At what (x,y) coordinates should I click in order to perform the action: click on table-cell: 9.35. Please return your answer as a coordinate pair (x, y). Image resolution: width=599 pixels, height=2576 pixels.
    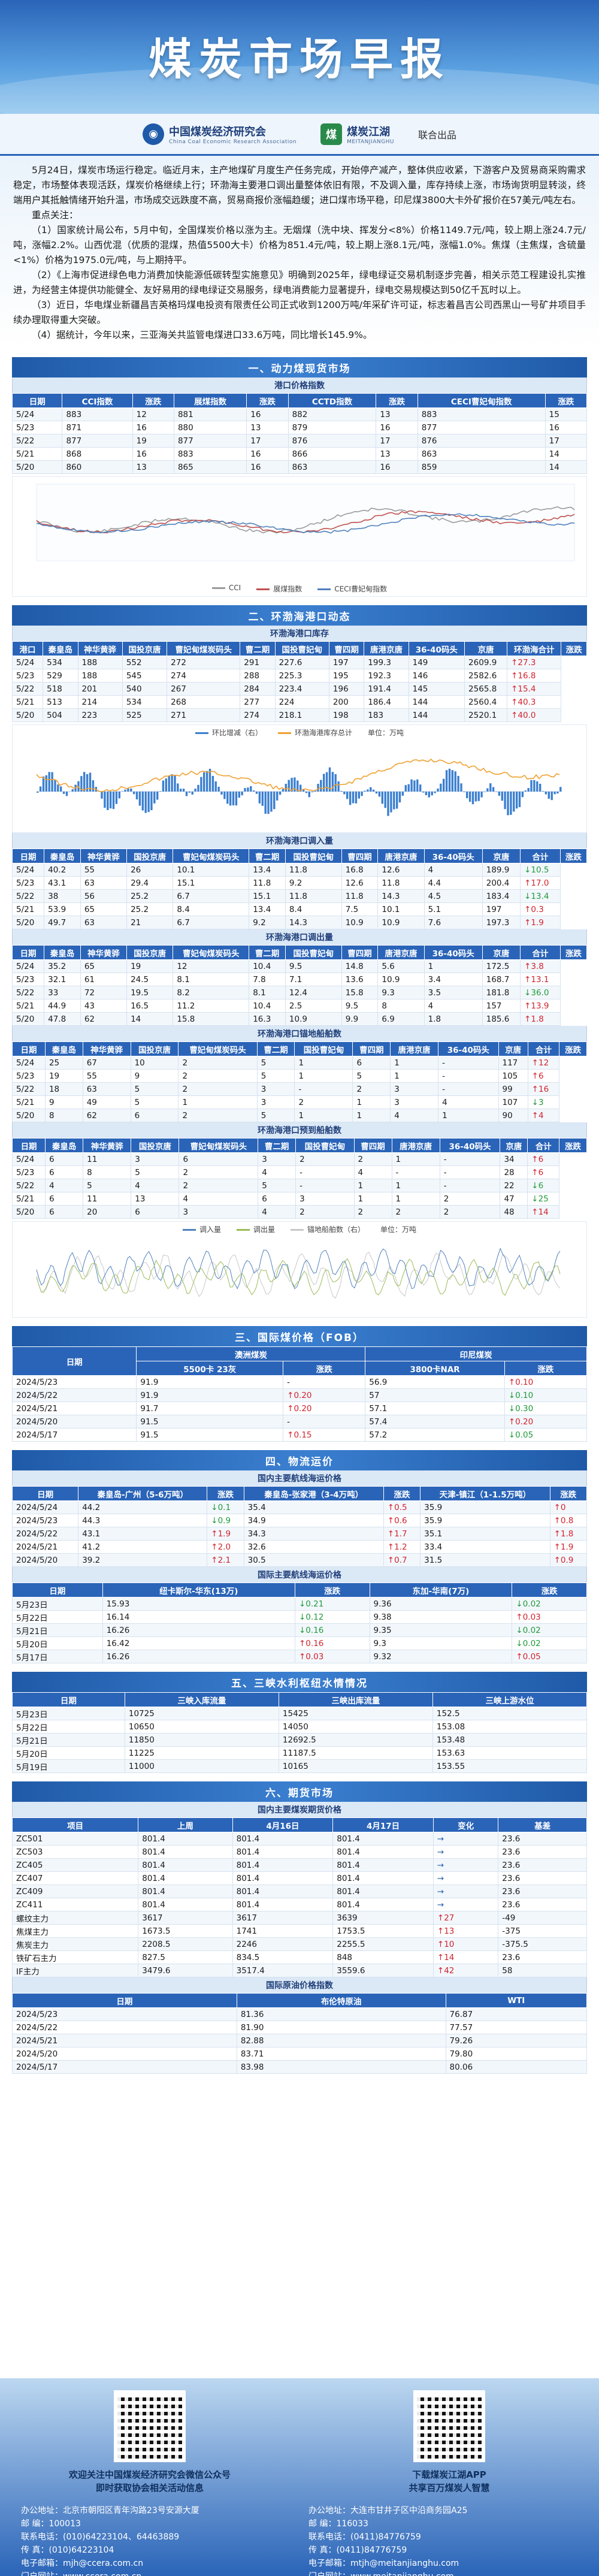
    Looking at the image, I should click on (441, 1630).